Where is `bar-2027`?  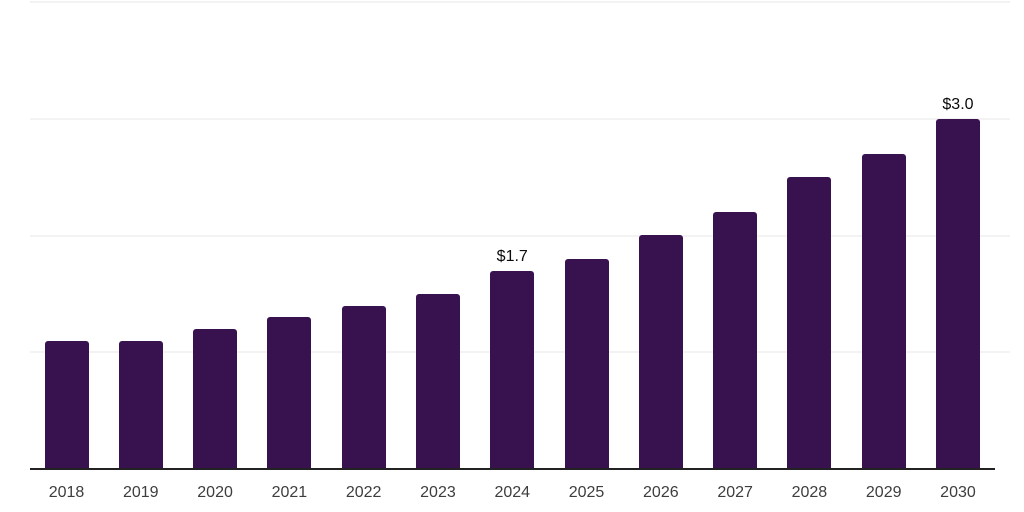 bar-2027 is located at coordinates (735, 340).